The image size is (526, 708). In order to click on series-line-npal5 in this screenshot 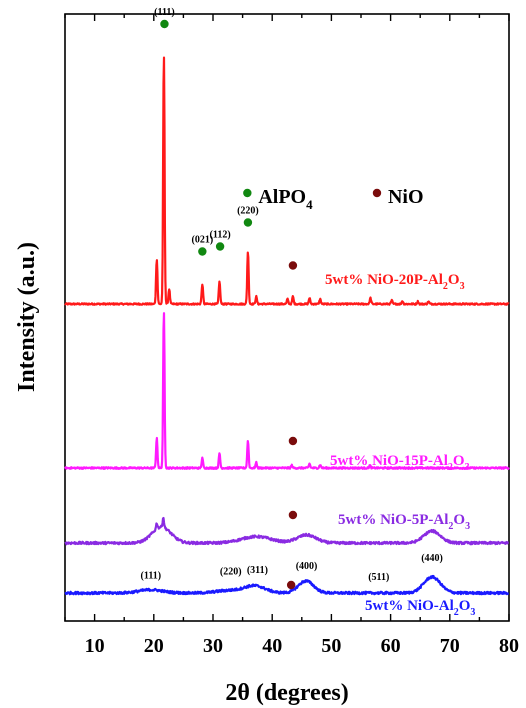, I will do `click(287, 531)`.